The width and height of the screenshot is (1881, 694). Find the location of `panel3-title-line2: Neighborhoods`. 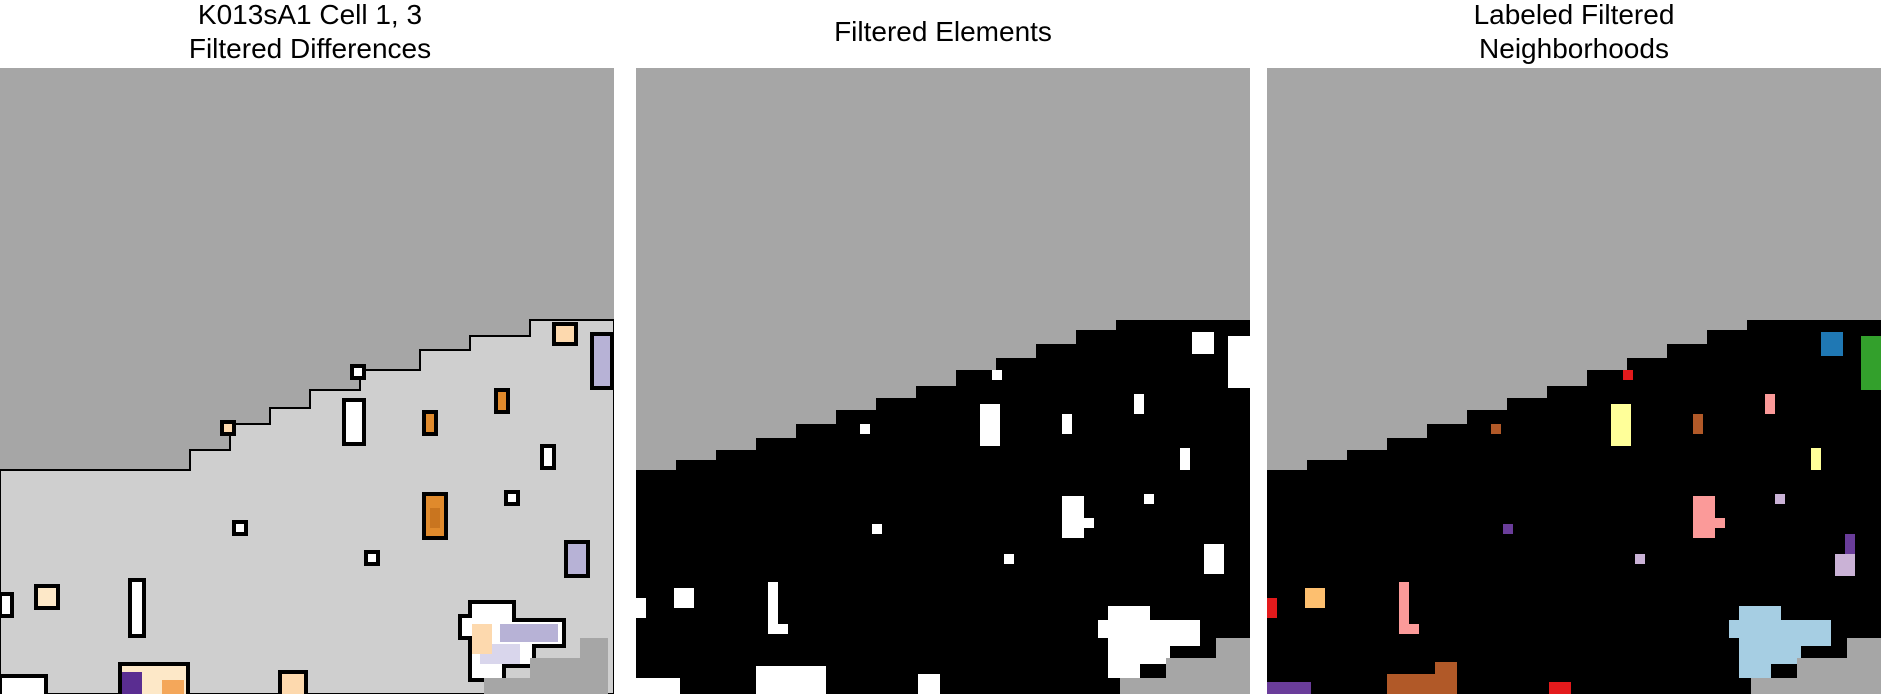

panel3-title-line2: Neighborhoods is located at coordinates (1572, 49).